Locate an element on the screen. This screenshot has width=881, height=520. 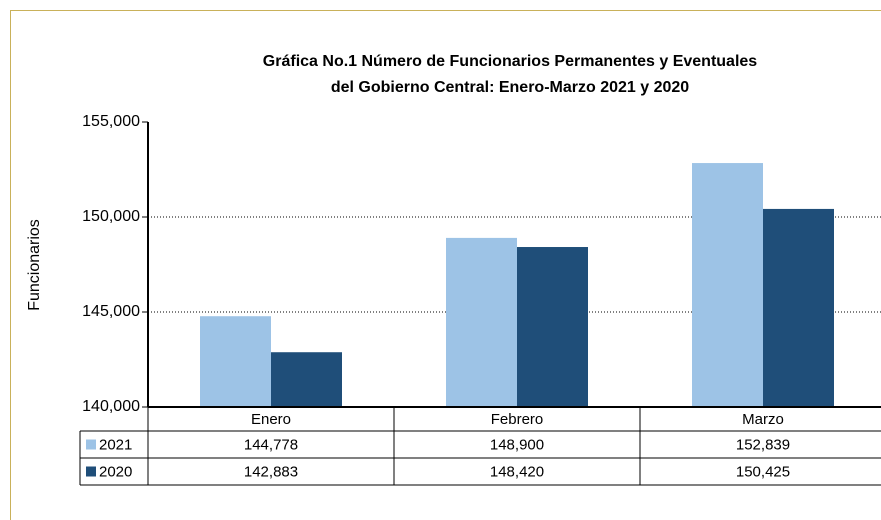
legend-label: 2020 is located at coordinates (115, 471).